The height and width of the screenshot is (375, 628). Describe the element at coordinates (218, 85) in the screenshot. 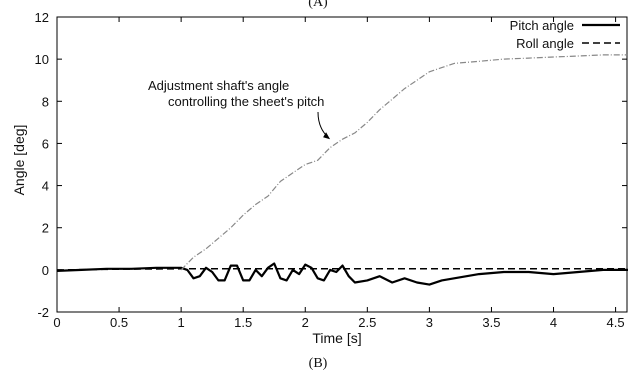

I see `annotation-line-1: Adjustment shaft's angle` at that location.